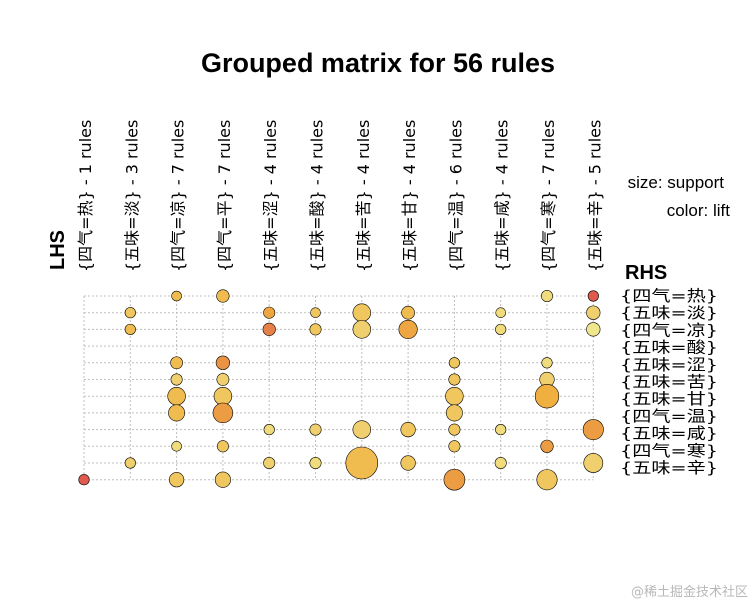  What do you see at coordinates (409, 196) in the screenshot?
I see `lhs-tick-label: {五味=甘} - 4 rules` at bounding box center [409, 196].